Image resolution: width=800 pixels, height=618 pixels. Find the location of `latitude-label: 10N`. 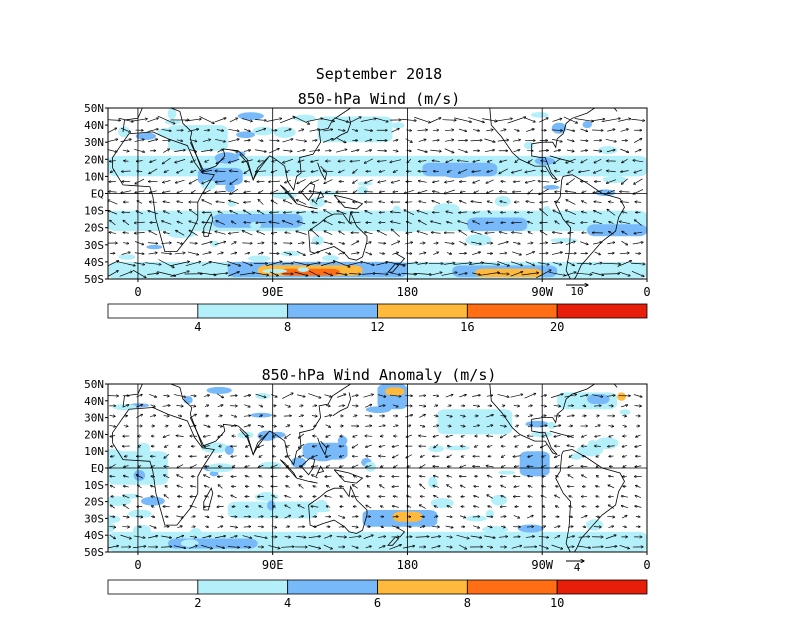

latitude-label: 10N is located at coordinates (94, 176).